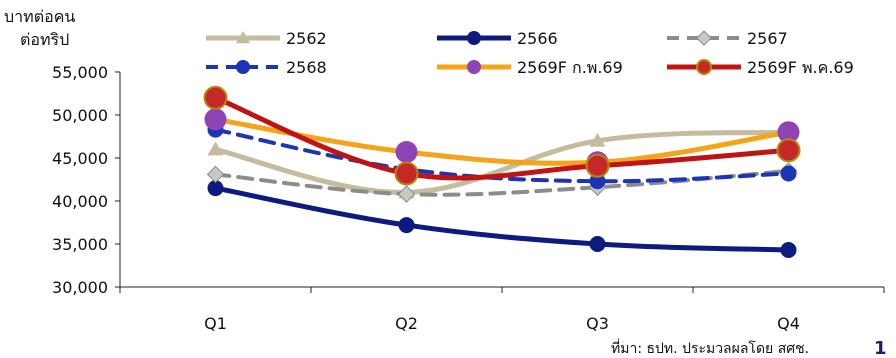 This screenshot has height=358, width=896. I want to click on source-note: ที่มา: ธปท. ประมวลผลโดย สศช., so click(710, 348).